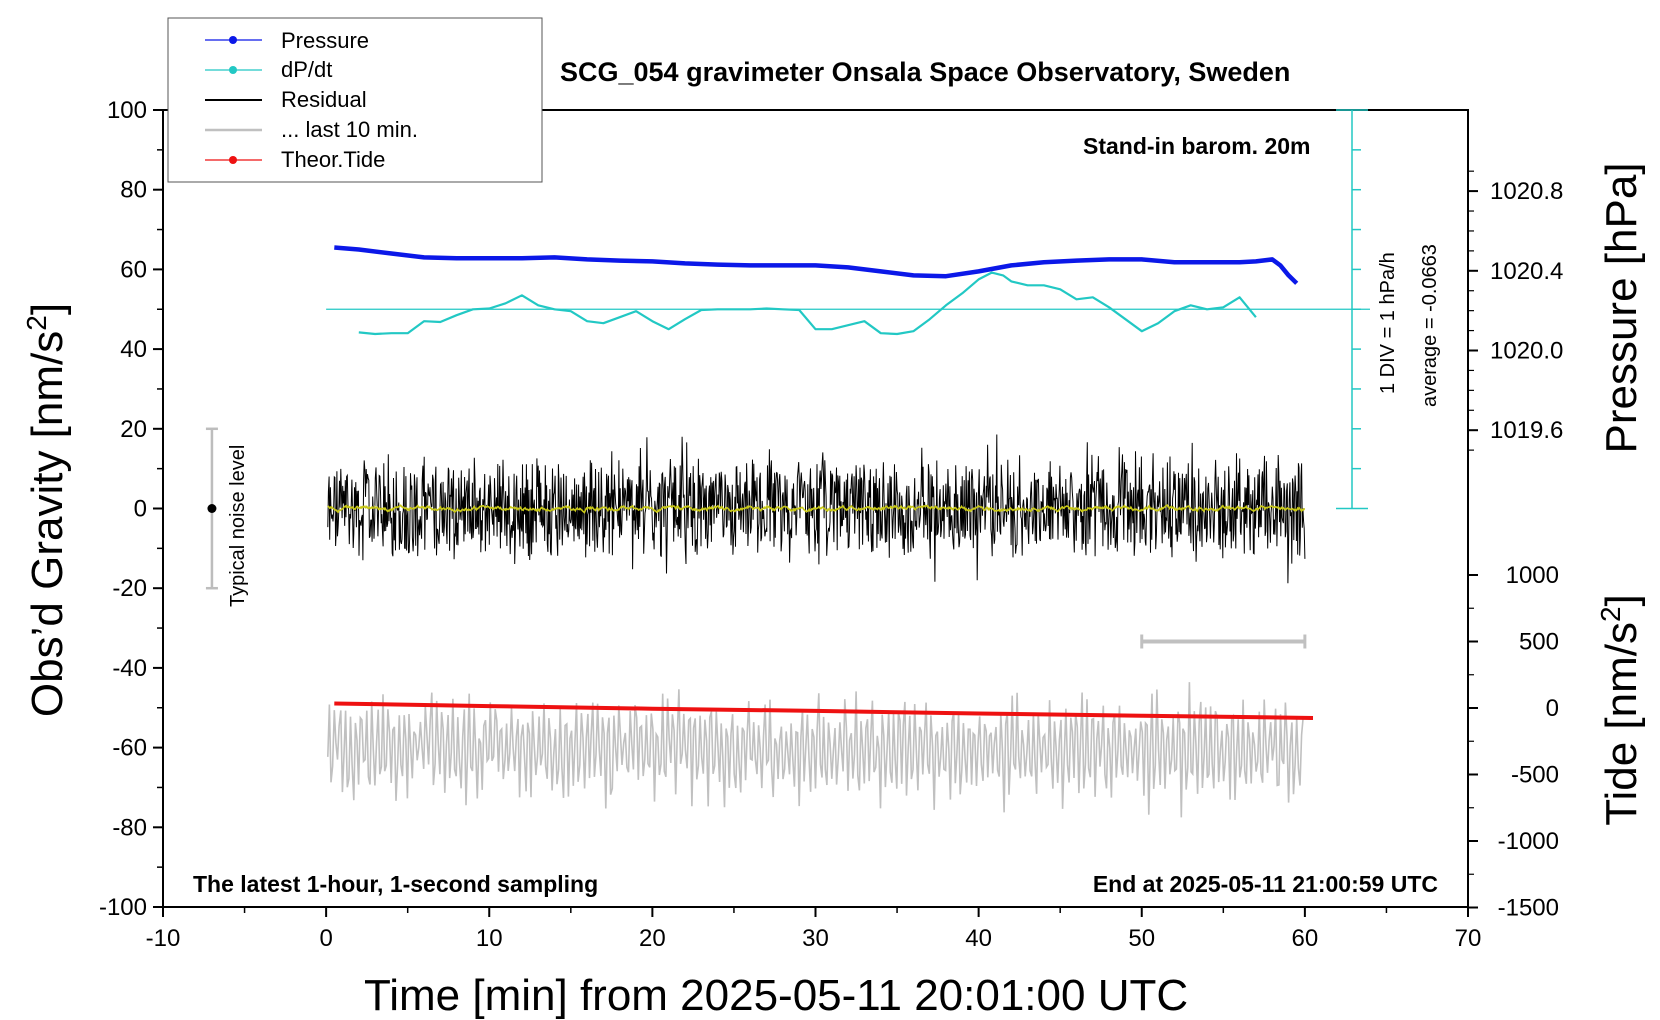 This screenshot has width=1660, height=1020. I want to click on y-axis-tide-title: Tide [nm/s2], so click(1620, 710).